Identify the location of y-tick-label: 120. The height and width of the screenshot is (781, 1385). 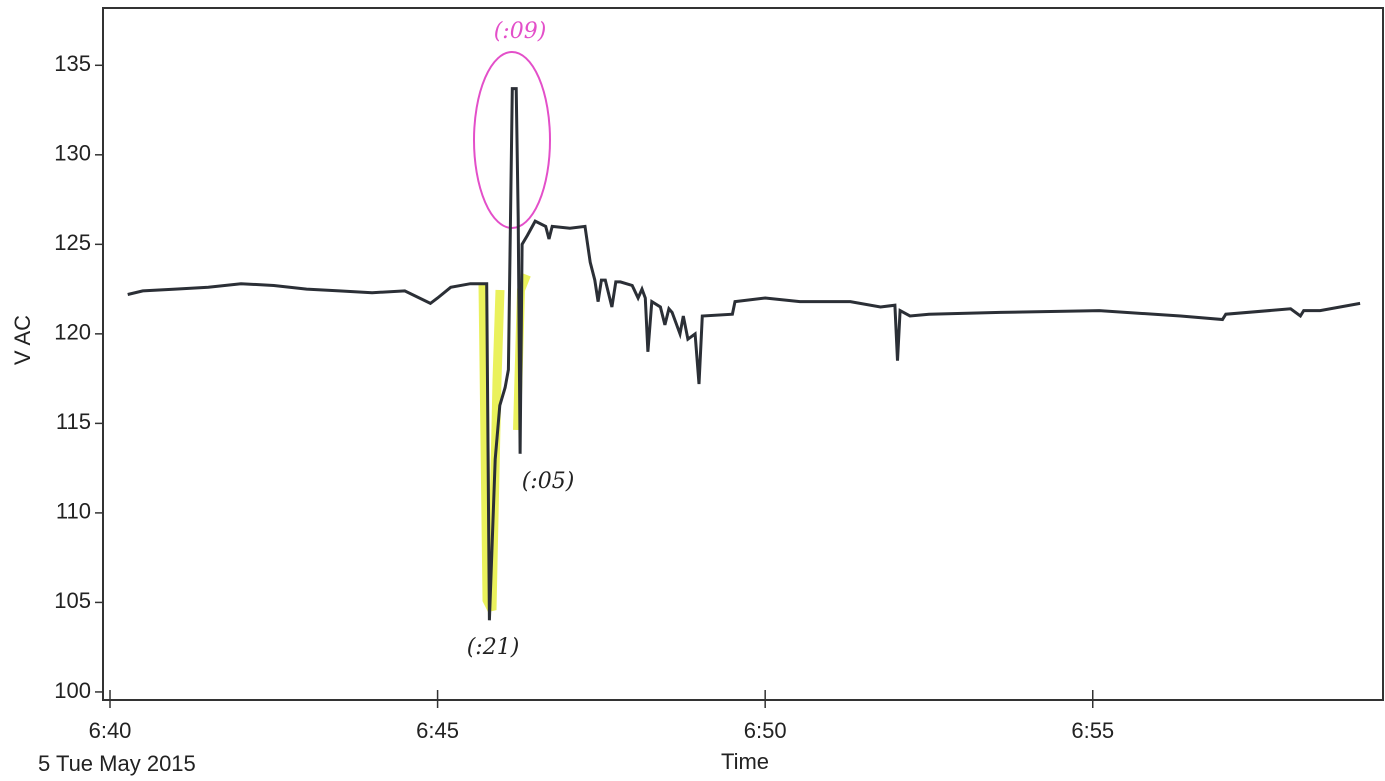
(72, 332).